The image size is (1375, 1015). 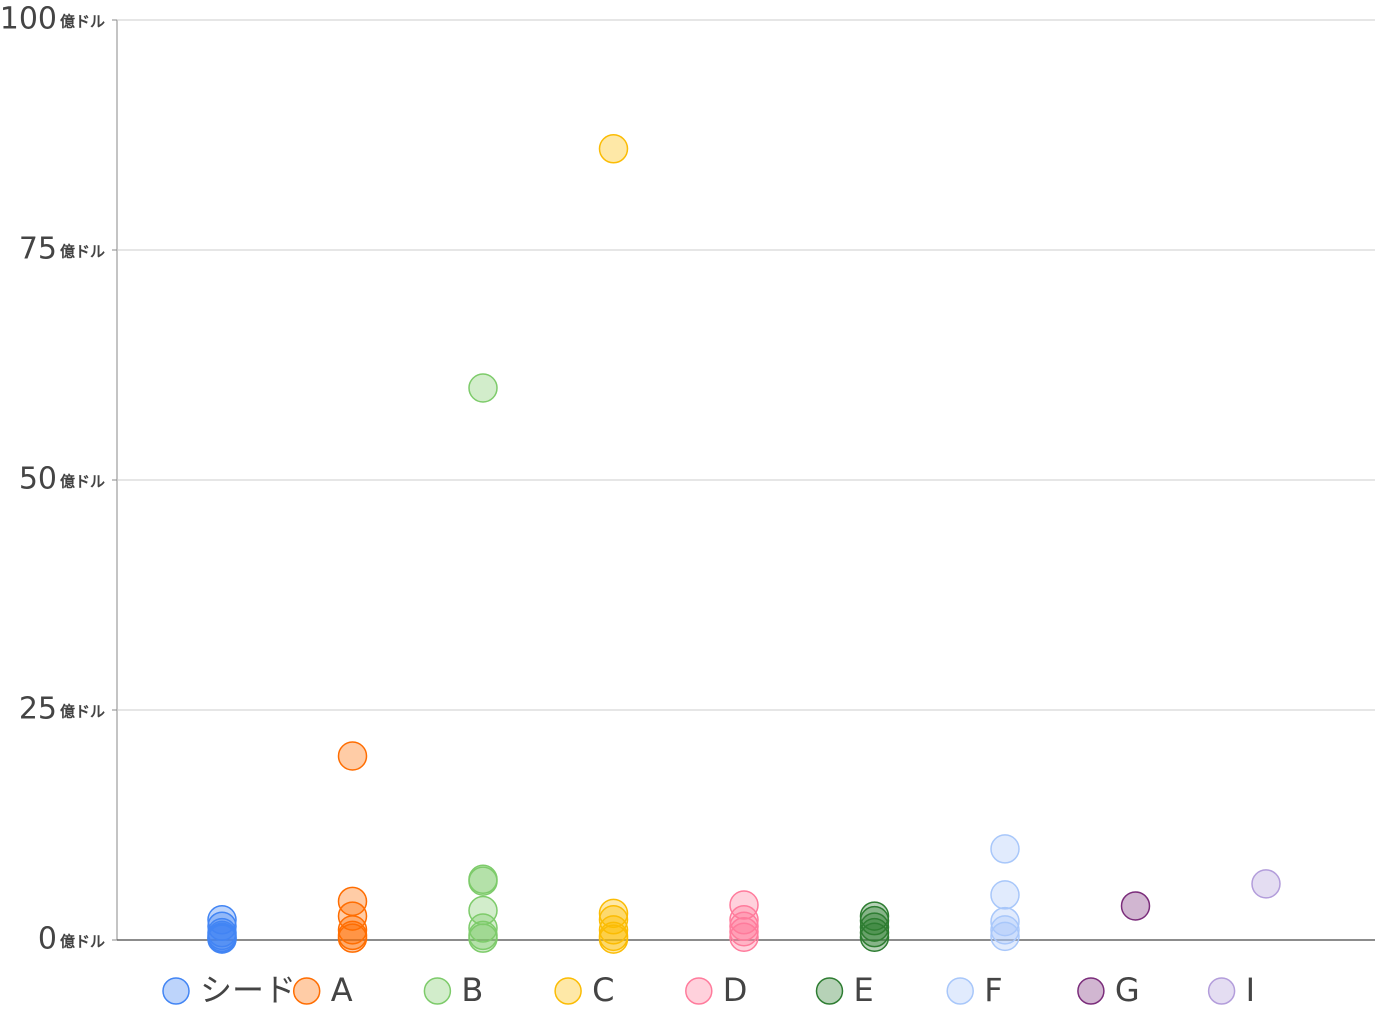 What do you see at coordinates (38, 479) in the screenshot?
I see `y-tick-label: 50` at bounding box center [38, 479].